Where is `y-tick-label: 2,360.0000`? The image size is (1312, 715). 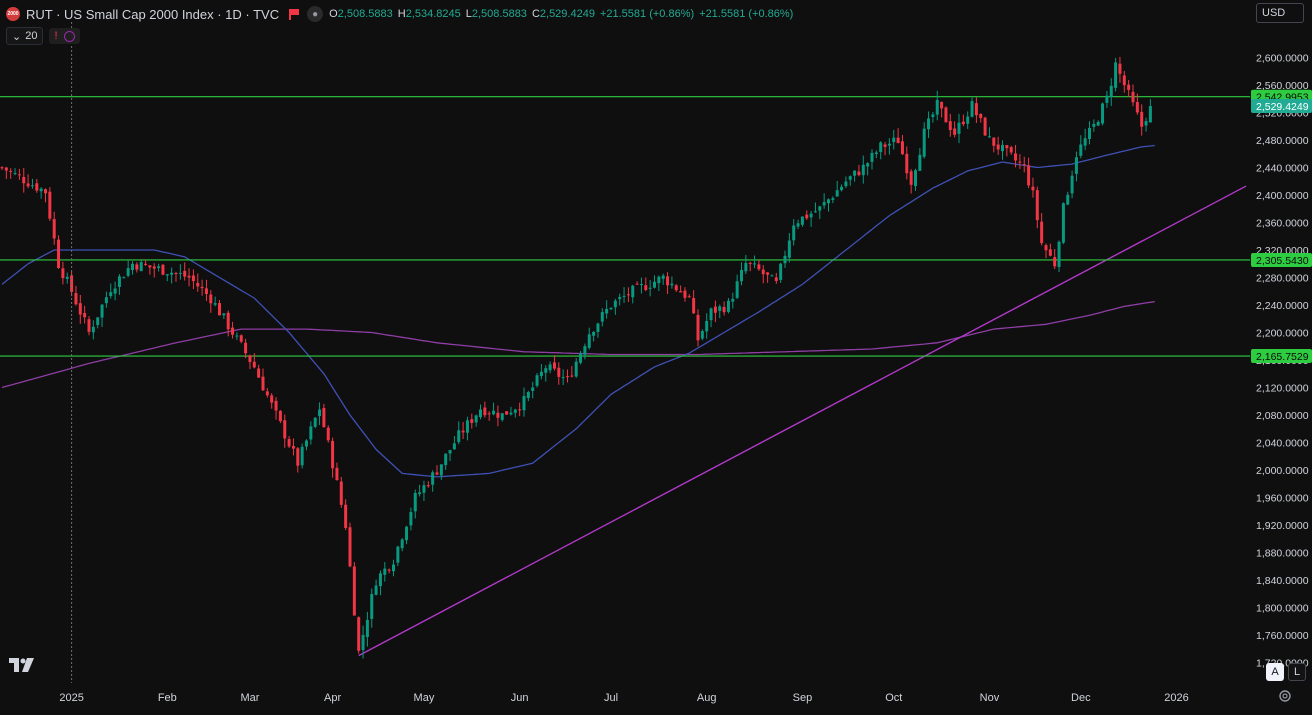 y-tick-label: 2,360.0000 is located at coordinates (1282, 224).